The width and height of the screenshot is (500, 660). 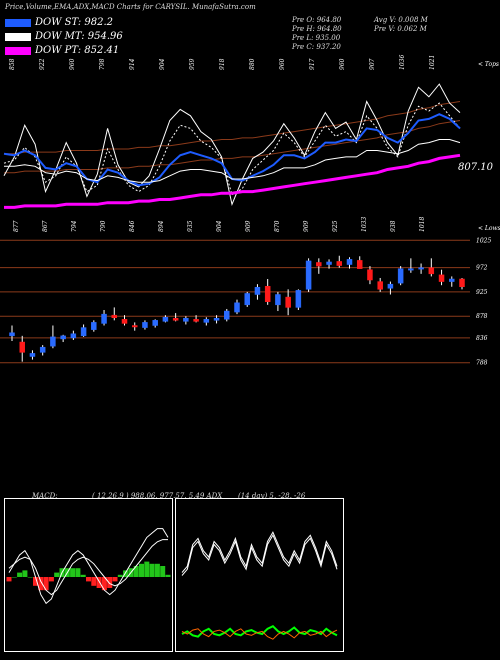 I want to click on top-tick-label: 1036, so click(x=402, y=62).